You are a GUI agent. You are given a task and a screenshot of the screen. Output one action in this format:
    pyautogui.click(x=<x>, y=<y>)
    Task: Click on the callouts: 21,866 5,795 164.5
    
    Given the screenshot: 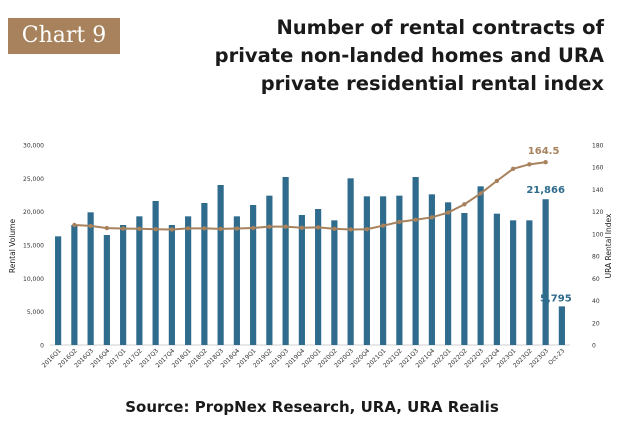 What is the action you would take?
    pyautogui.click(x=548, y=225)
    